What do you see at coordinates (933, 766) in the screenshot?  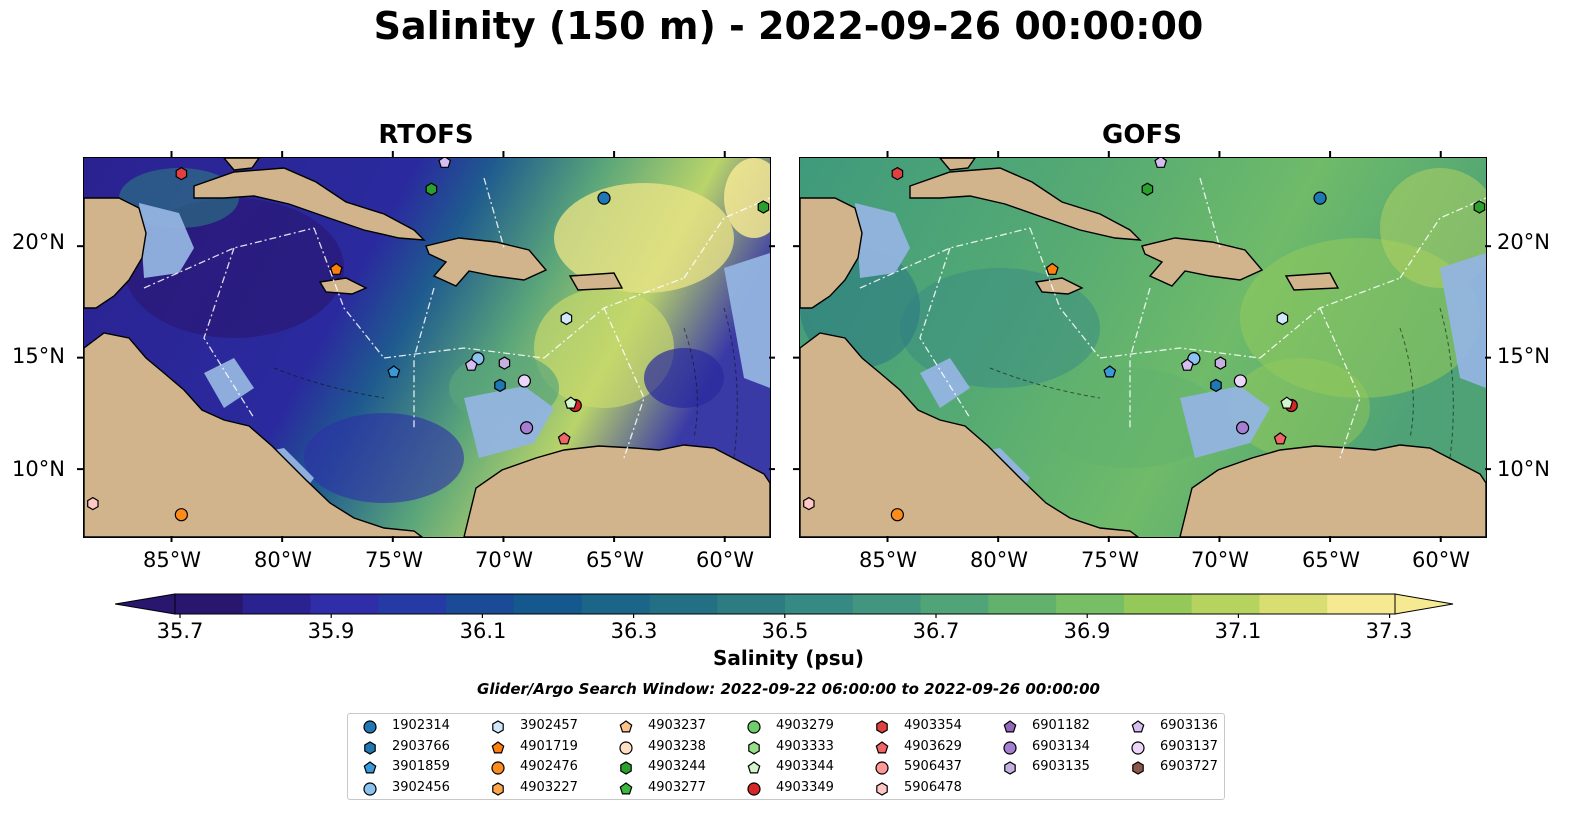 I see `legend-label: 5906437` at bounding box center [933, 766].